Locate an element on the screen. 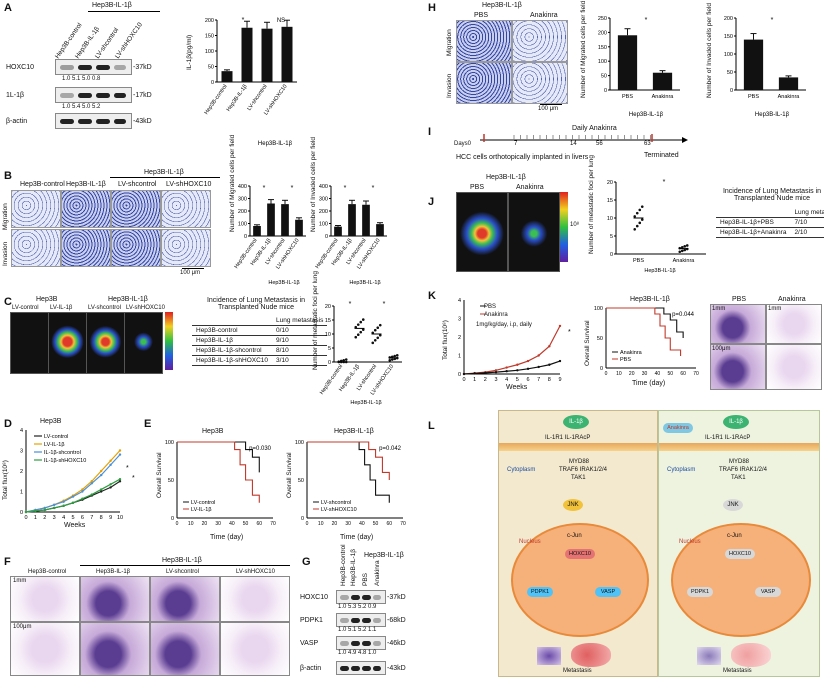  x-tick-label: 0 is located at coordinates (177, 524).